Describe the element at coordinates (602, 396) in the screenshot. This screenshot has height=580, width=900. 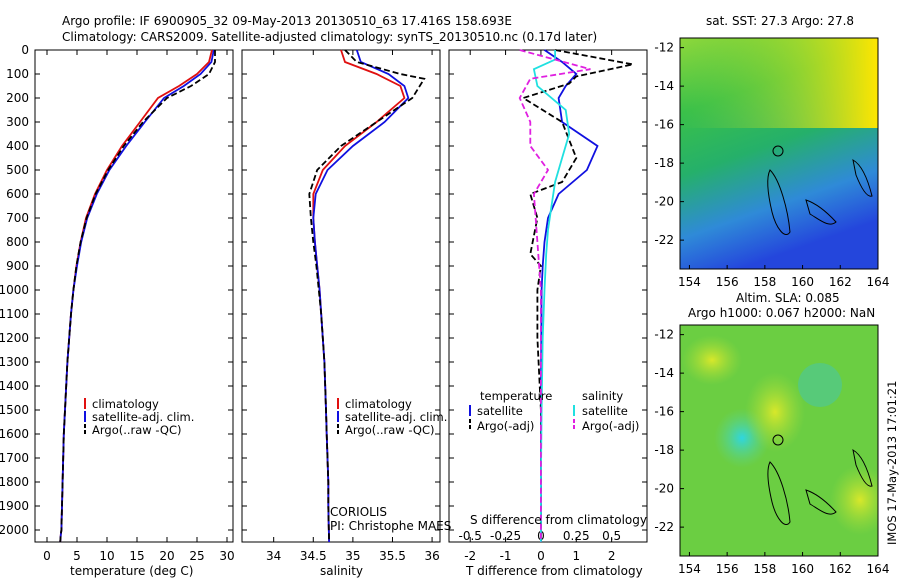
I see `legend-title-salinity: salinity` at that location.